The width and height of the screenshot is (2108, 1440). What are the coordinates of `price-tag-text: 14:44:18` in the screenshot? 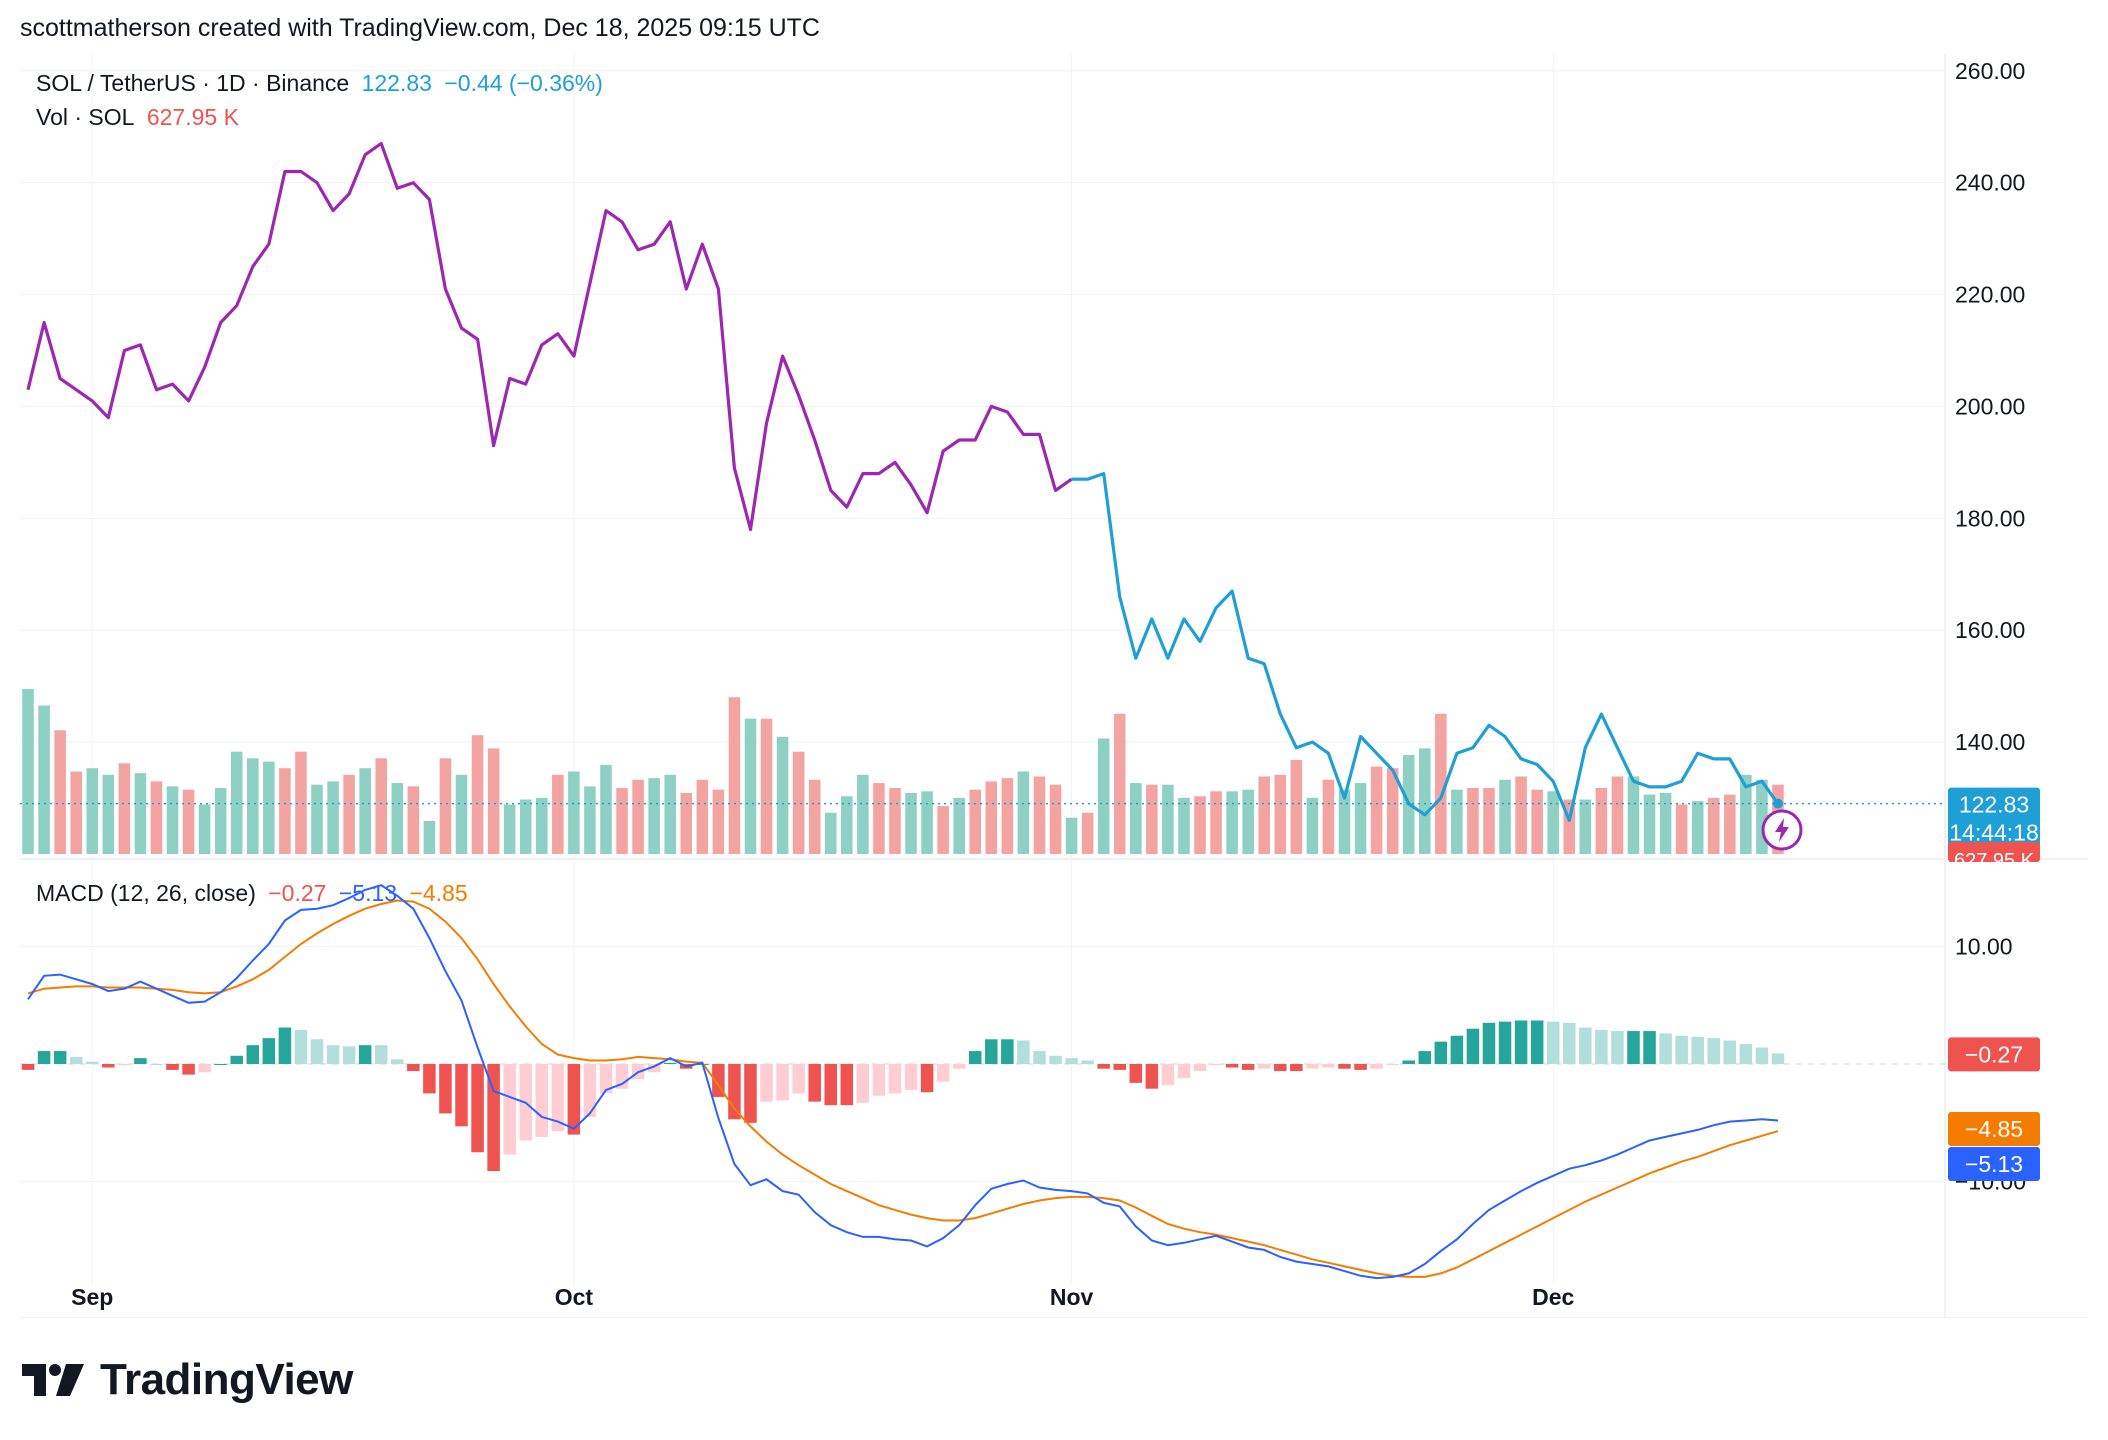 It's located at (1994, 833).